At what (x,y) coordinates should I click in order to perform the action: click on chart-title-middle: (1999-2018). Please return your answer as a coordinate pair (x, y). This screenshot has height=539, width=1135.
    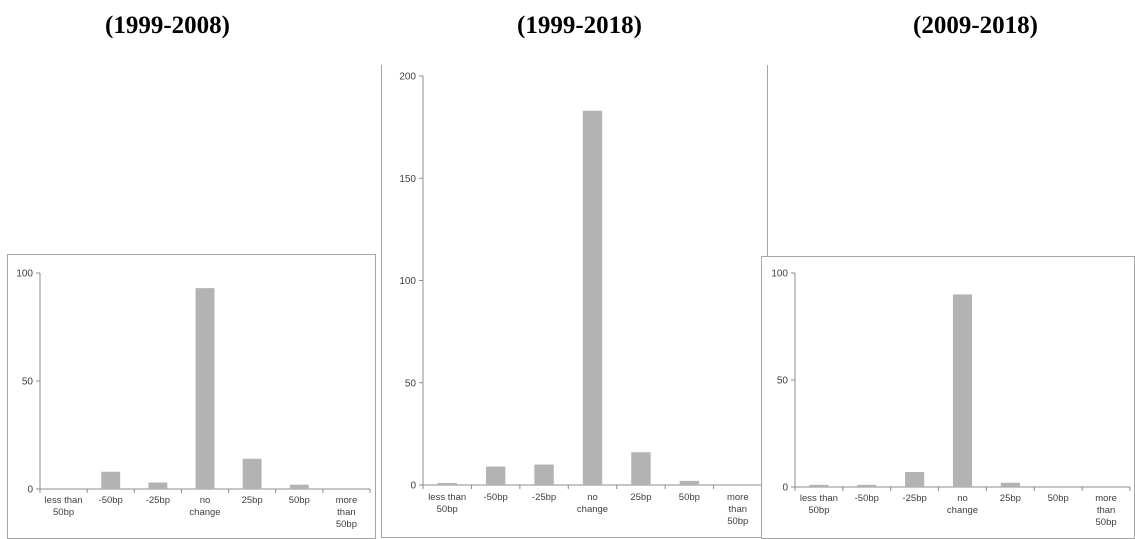
    Looking at the image, I should click on (579, 25).